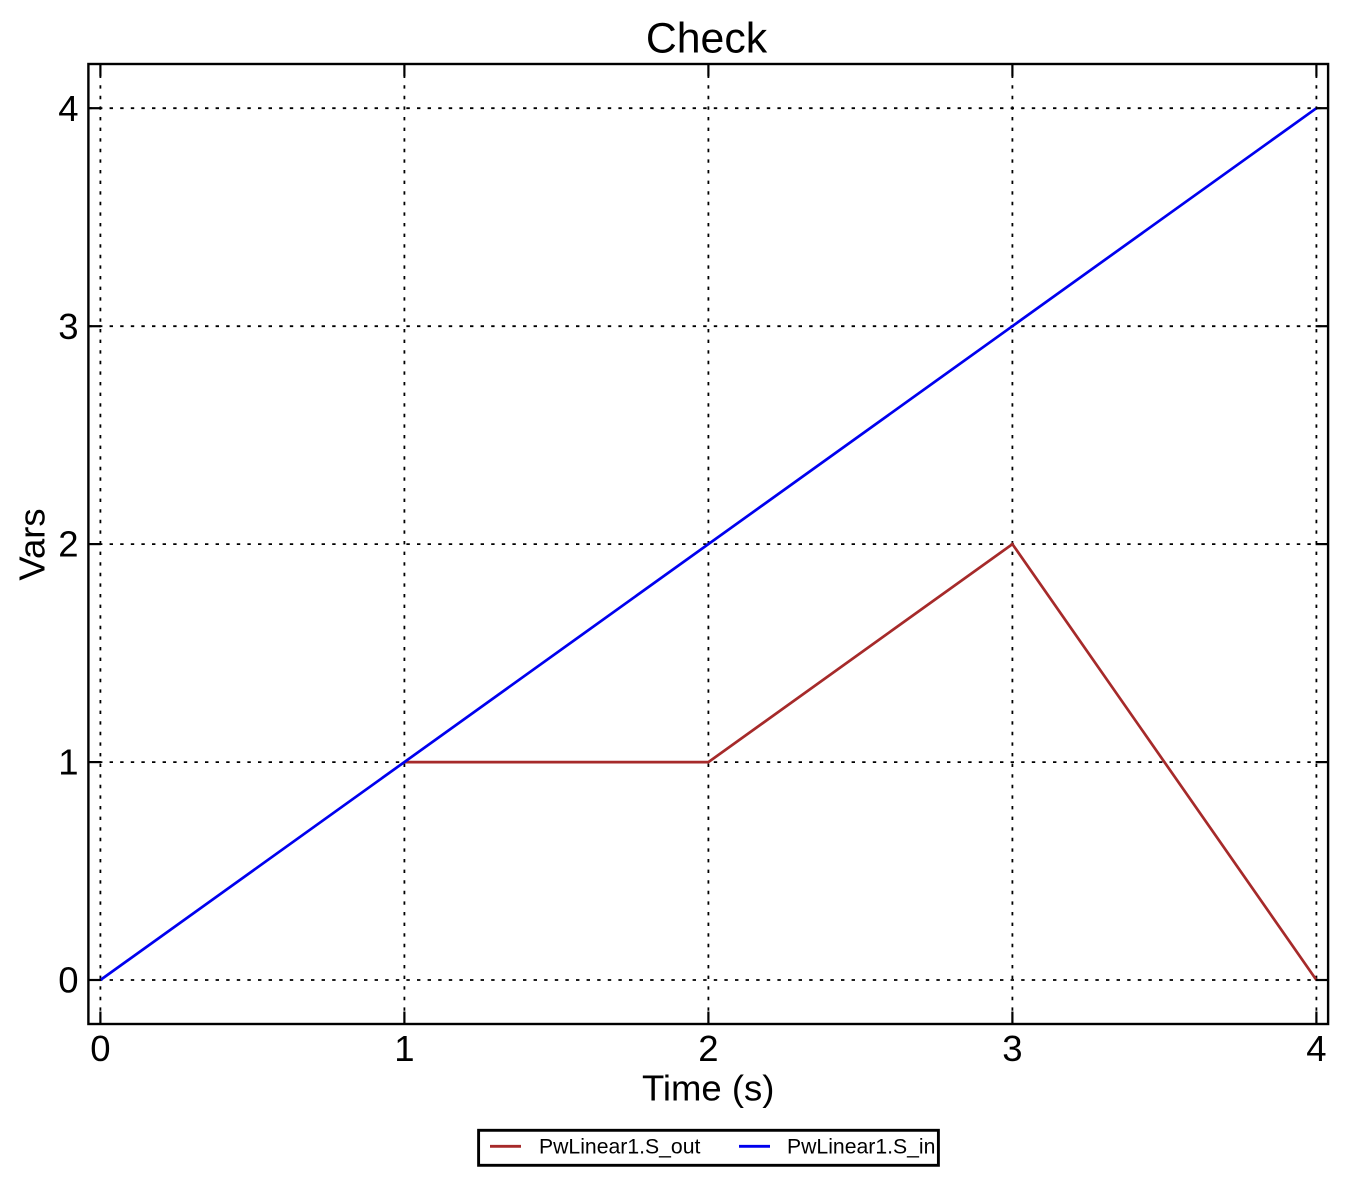 The image size is (1347, 1185). What do you see at coordinates (31, 544) in the screenshot?
I see `svg-text: Vars` at bounding box center [31, 544].